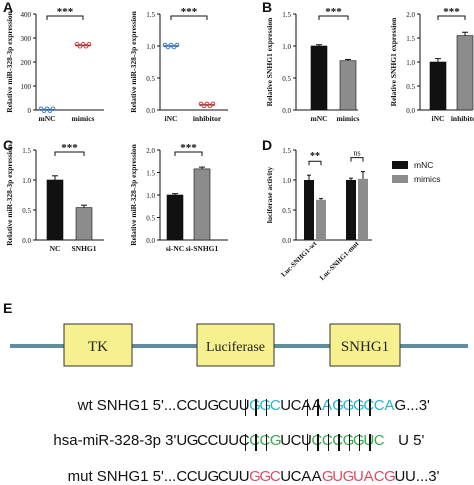 This screenshot has width=474, height=485. What do you see at coordinates (462, 118) in the screenshot?
I see `x-tick-label: inhibitor` at bounding box center [462, 118].